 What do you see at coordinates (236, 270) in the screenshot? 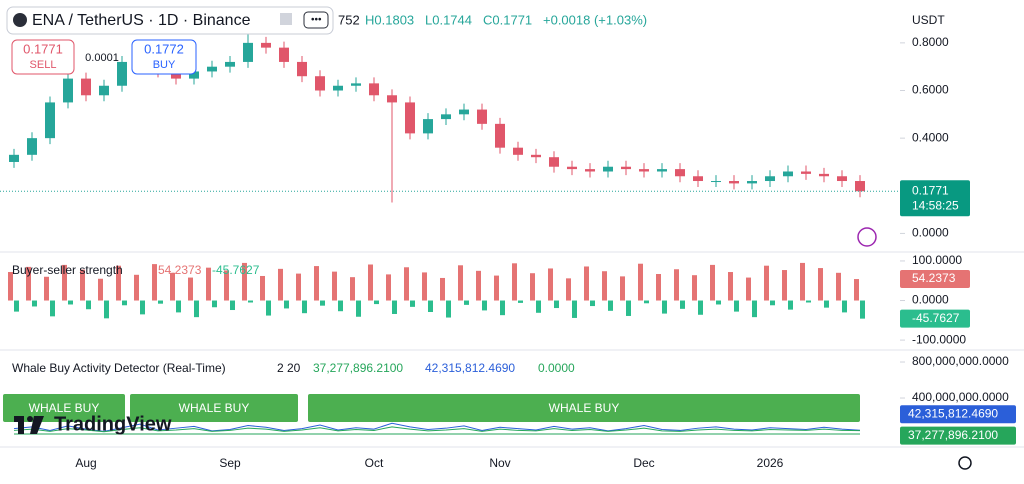
I see `pane-value: -45.7627` at bounding box center [236, 270].